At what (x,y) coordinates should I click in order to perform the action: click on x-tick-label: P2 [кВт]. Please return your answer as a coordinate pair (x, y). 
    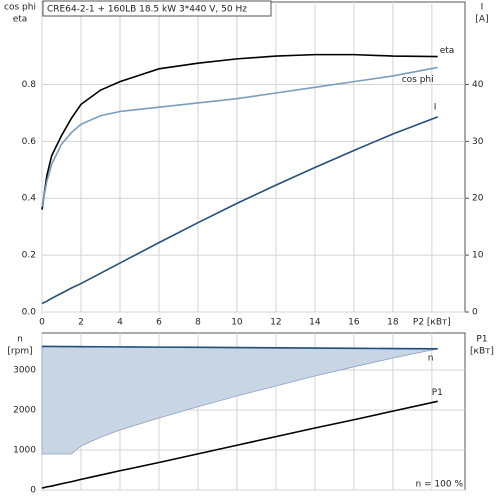
    Looking at the image, I should click on (432, 323).